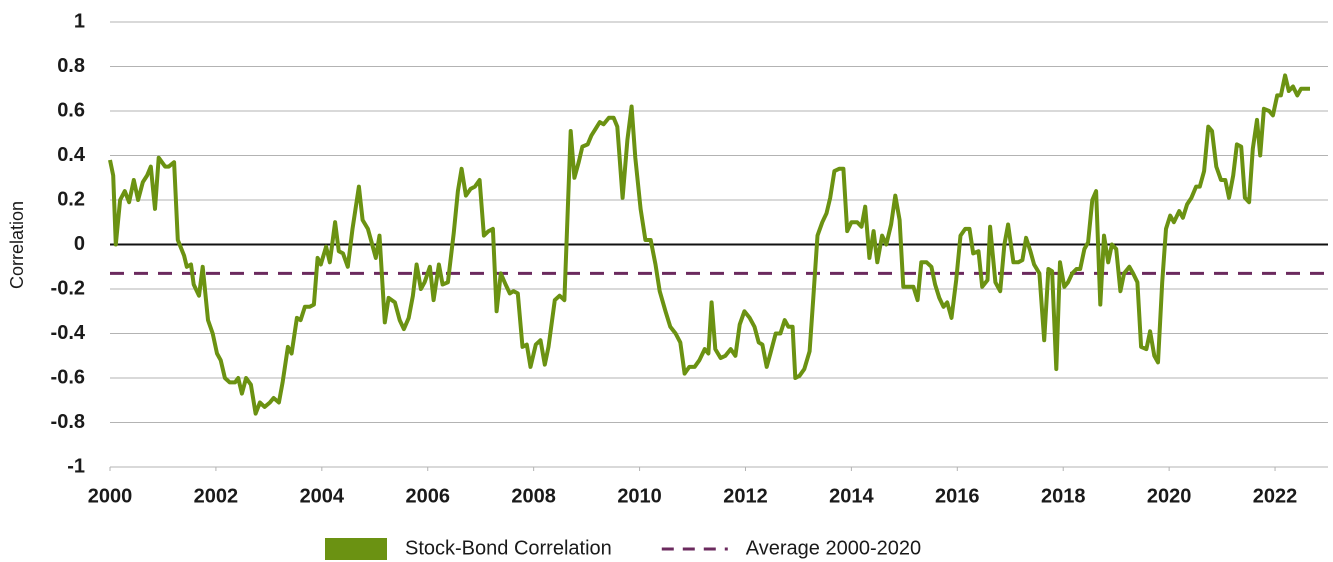 The height and width of the screenshot is (562, 1333). Describe the element at coordinates (68, 288) in the screenshot. I see `y-tick-label: -0.2` at that location.